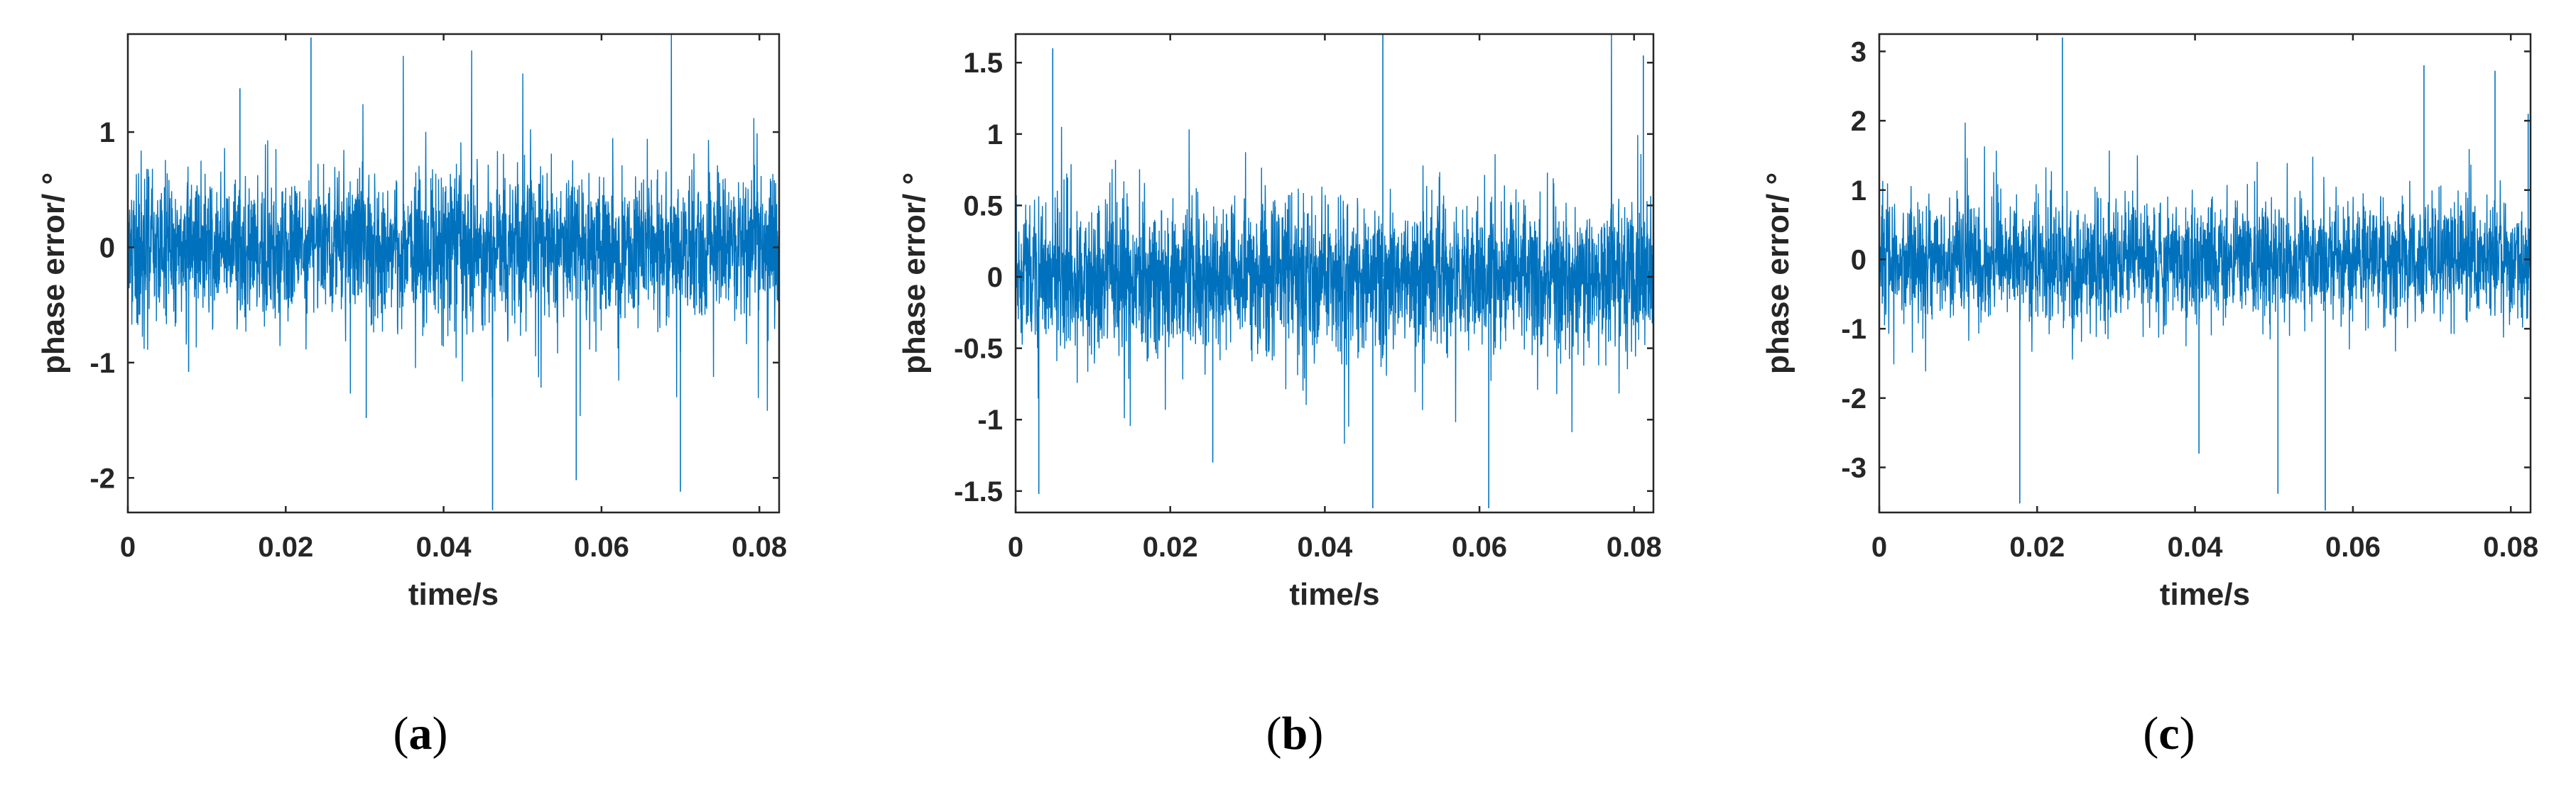 This screenshot has height=790, width=2576. What do you see at coordinates (983, 63) in the screenshot?
I see `y-tick-label: 1.5` at bounding box center [983, 63].